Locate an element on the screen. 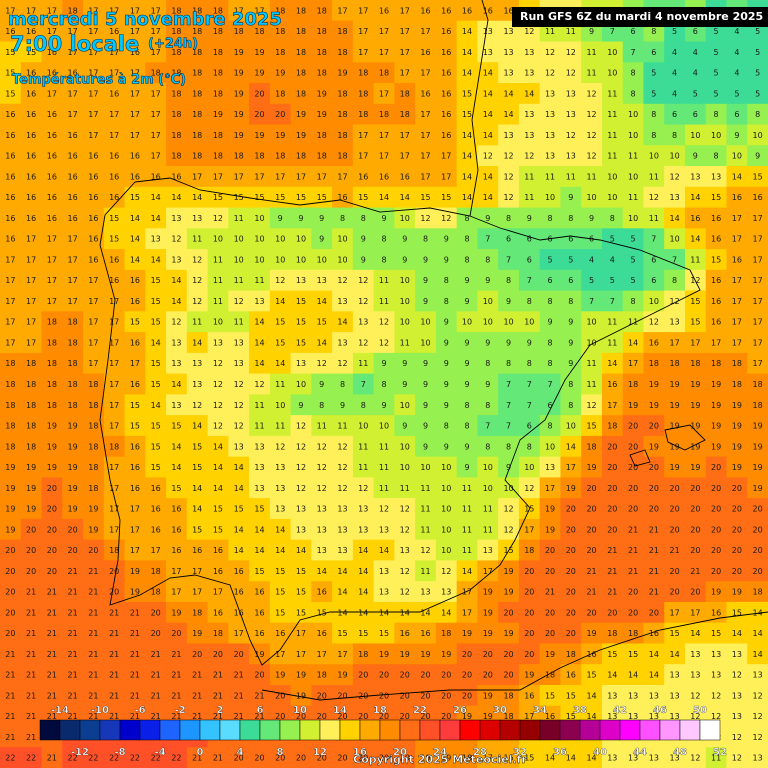 The image size is (768, 768). legend-label: 4 is located at coordinates (240, 752).